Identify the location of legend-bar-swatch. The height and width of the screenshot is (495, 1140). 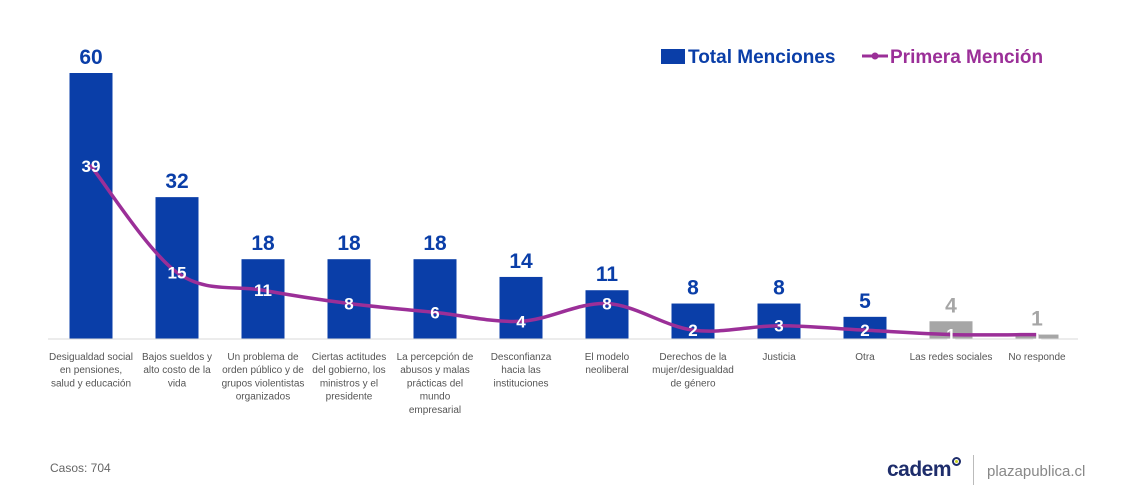
(673, 56).